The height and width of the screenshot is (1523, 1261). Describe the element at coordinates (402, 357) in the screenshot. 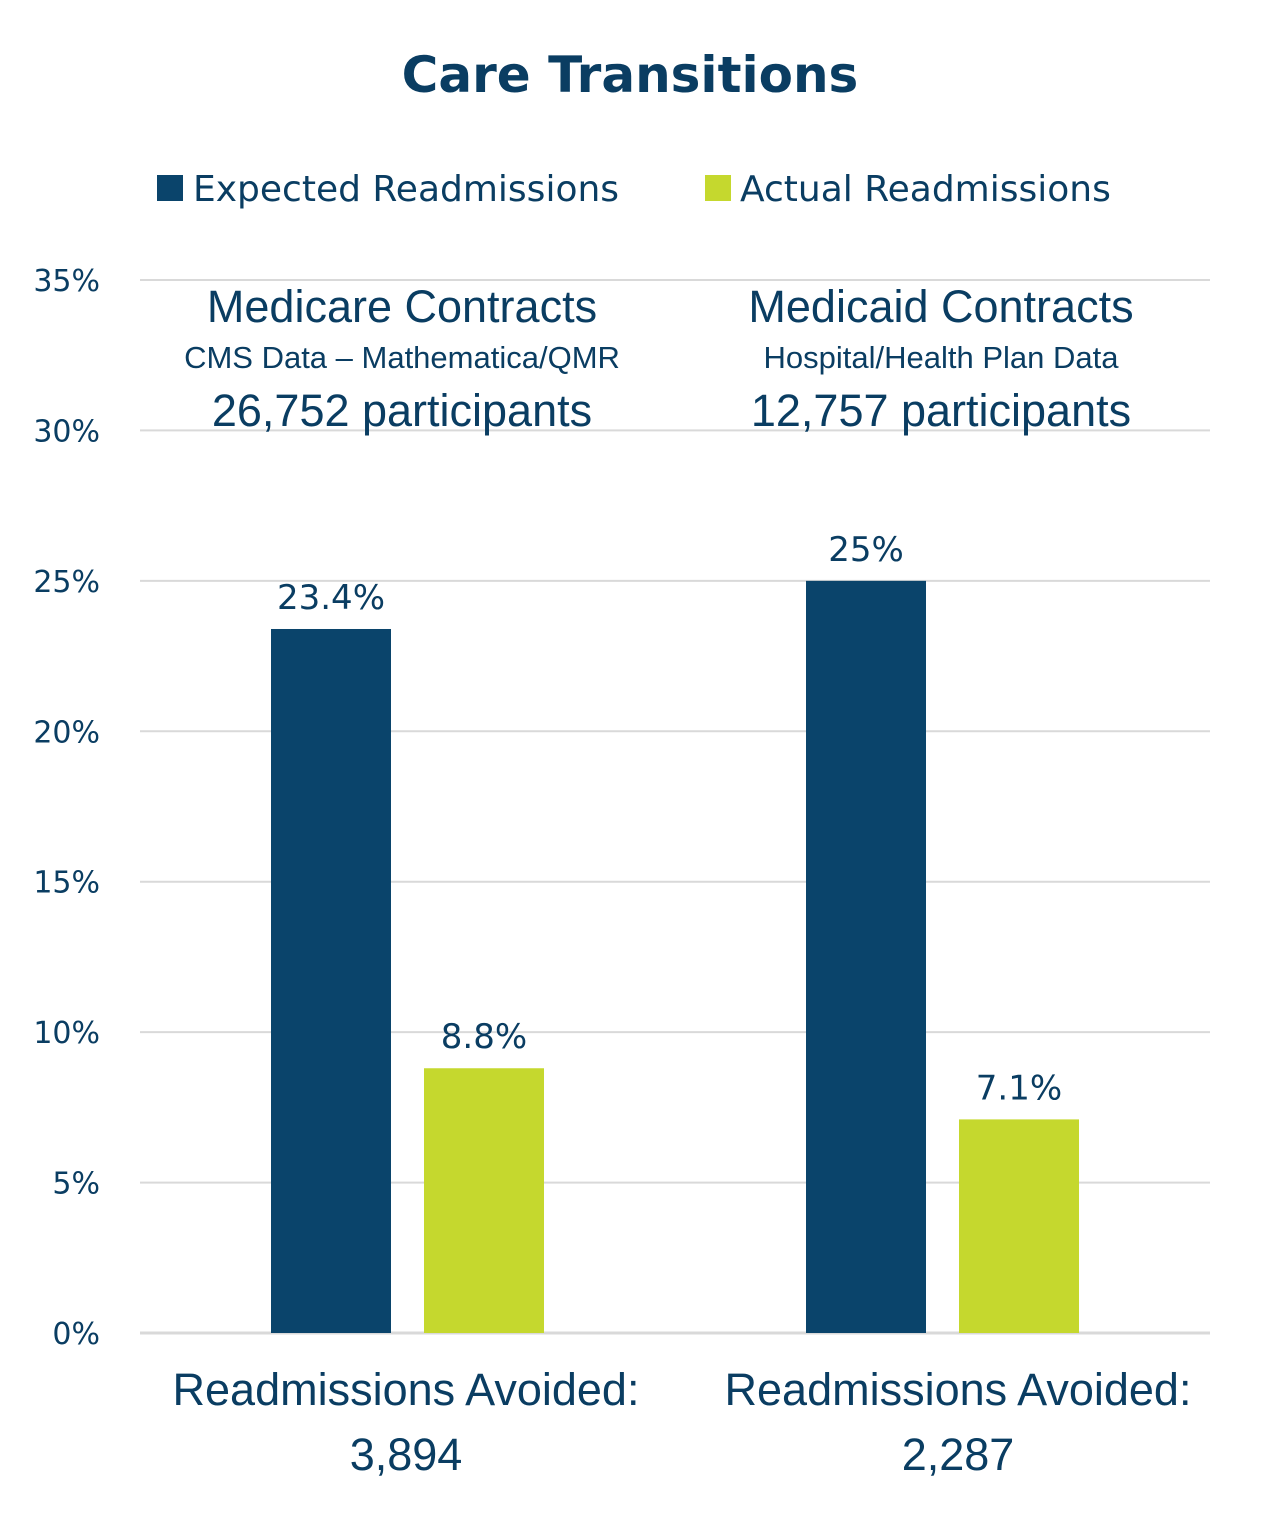

I see `group-subtitle-medicare: CMS Data – Mathematica/QMR` at that location.